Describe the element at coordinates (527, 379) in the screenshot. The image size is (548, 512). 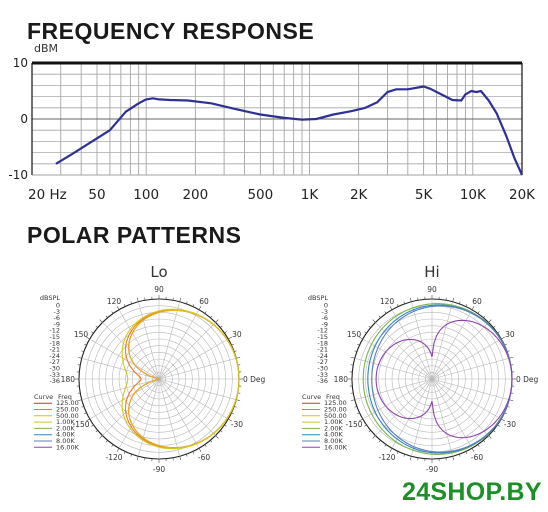
I see `polar-angle-label: 0 Deg` at that location.